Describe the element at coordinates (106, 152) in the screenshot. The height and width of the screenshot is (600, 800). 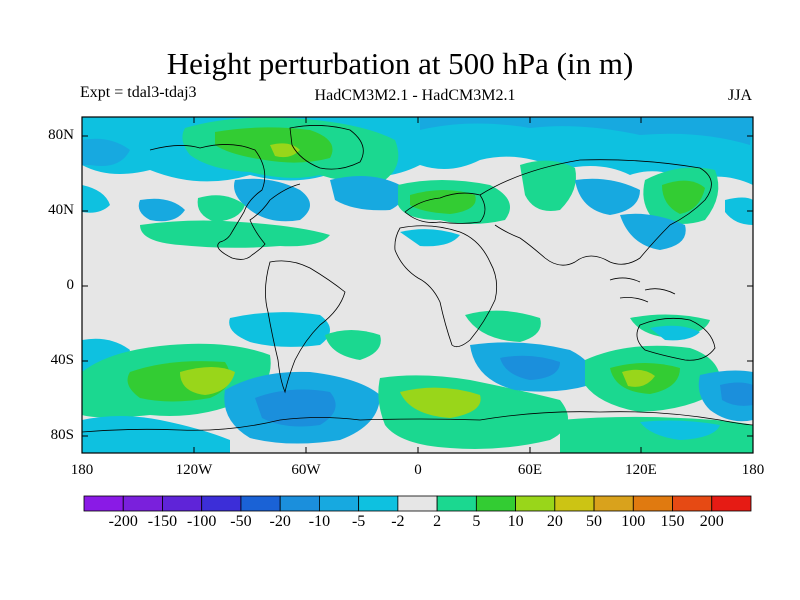
I see `anomaly-neg-northpacific` at that location.